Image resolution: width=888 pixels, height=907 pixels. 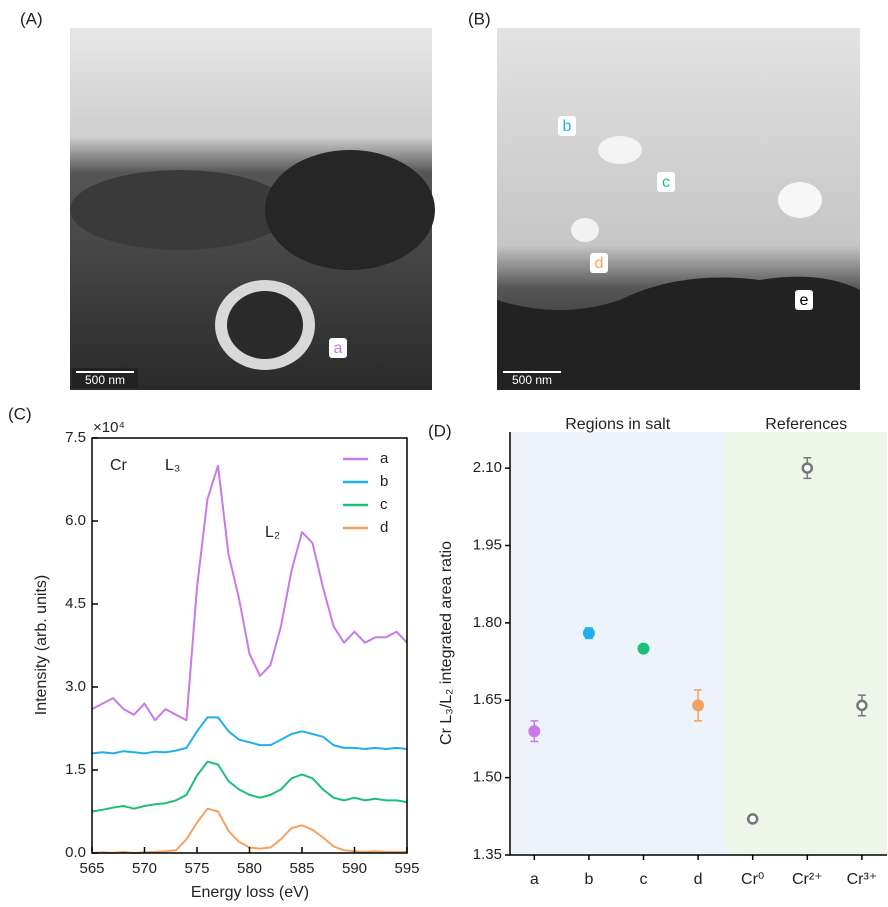 I want to click on y-tick-label: 1.5, so click(x=75, y=769).